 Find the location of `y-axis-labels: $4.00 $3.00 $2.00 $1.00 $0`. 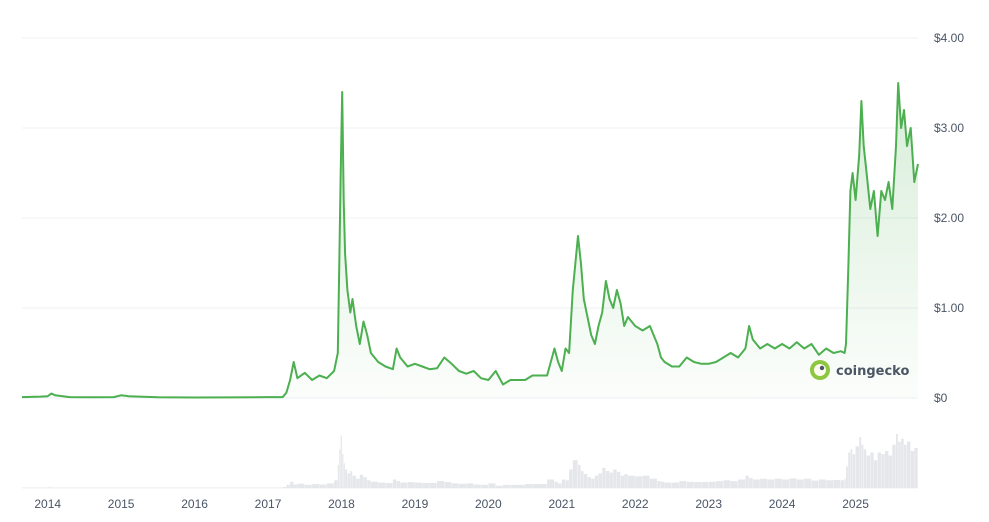

y-axis-labels: $4.00 $3.00 $2.00 $1.00 $0 is located at coordinates (949, 218).